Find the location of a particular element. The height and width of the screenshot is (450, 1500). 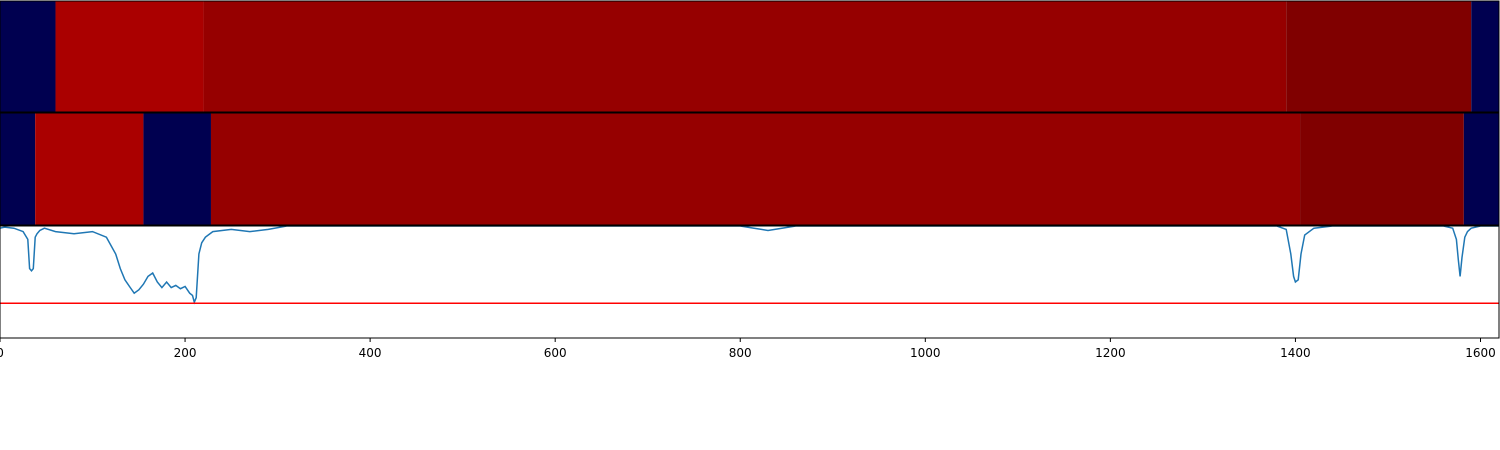

x-tick-label: 1200 is located at coordinates (1110, 353).